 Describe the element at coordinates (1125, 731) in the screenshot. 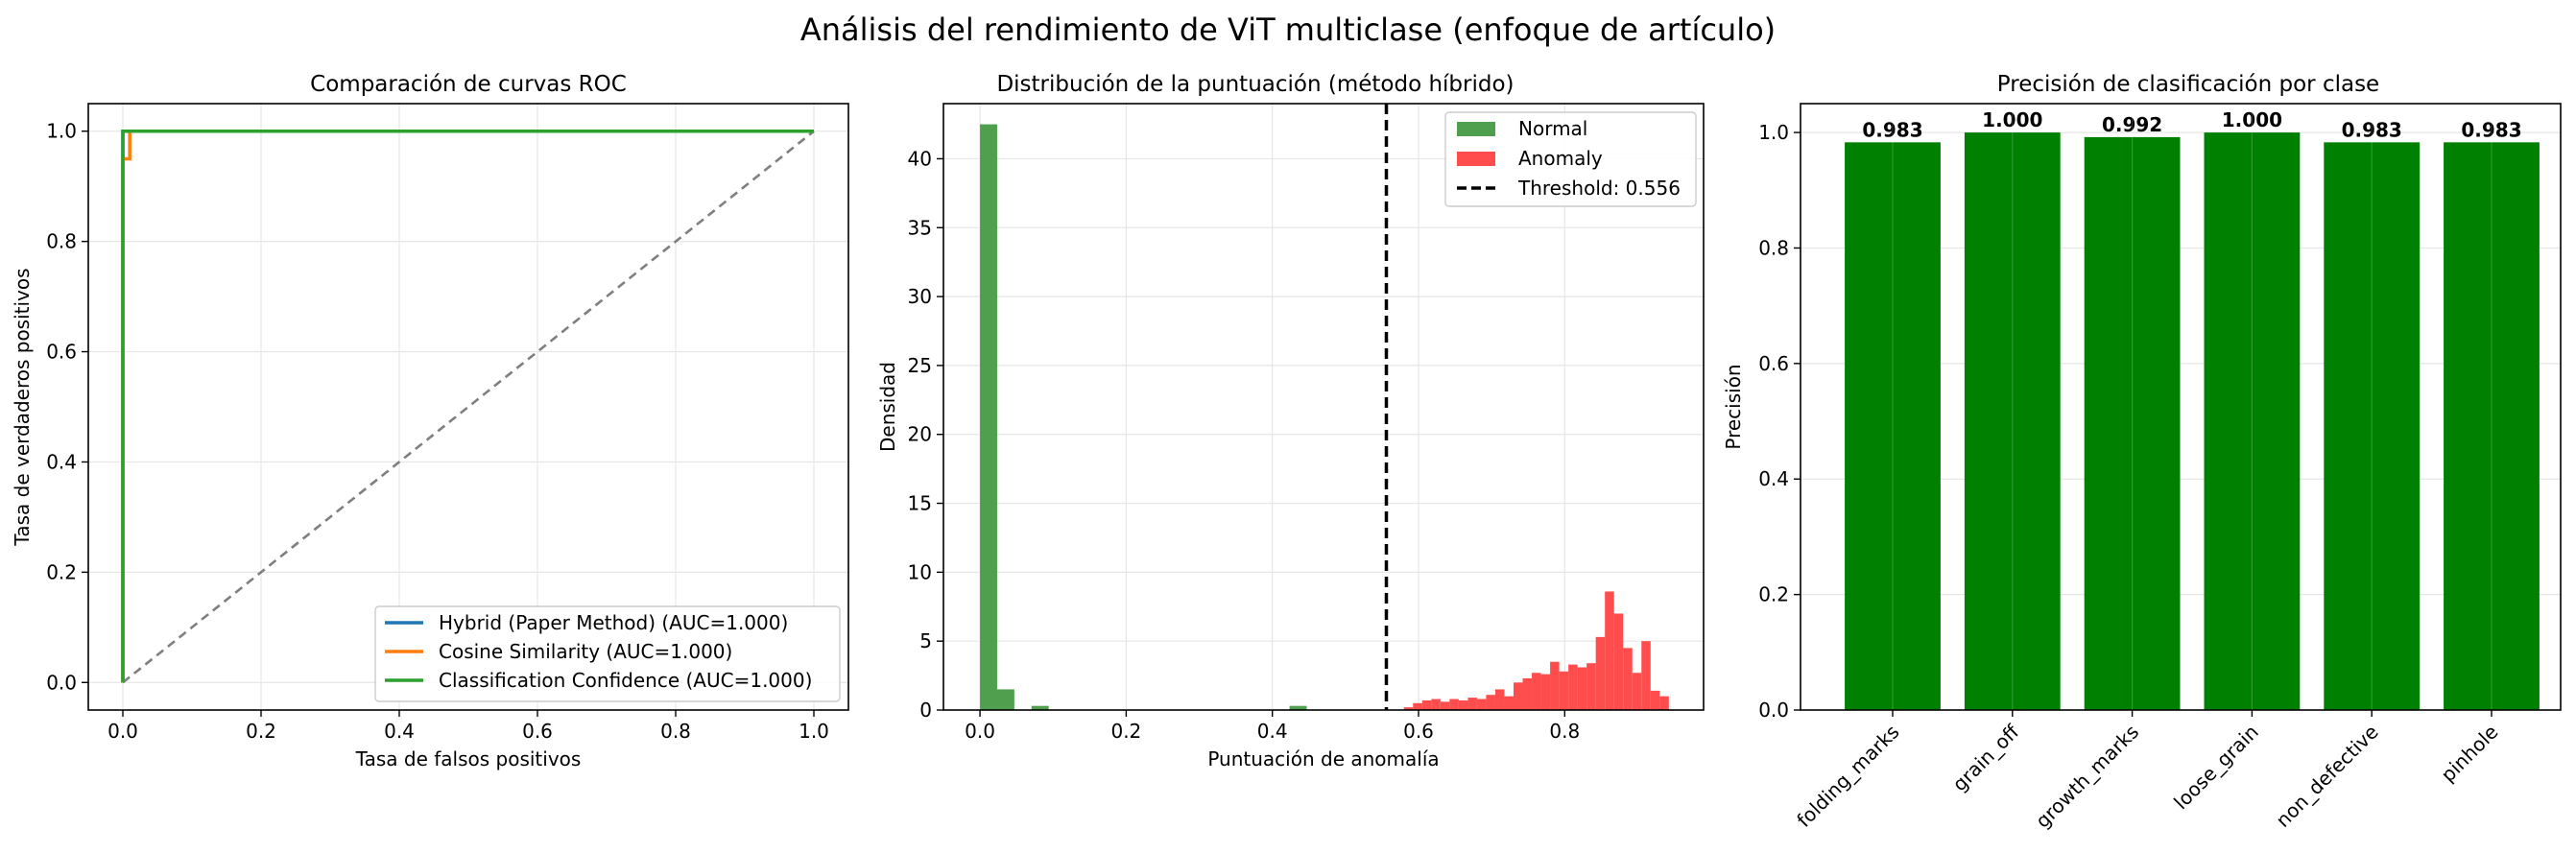

I see `hist-x-tick-label: 0.2` at that location.